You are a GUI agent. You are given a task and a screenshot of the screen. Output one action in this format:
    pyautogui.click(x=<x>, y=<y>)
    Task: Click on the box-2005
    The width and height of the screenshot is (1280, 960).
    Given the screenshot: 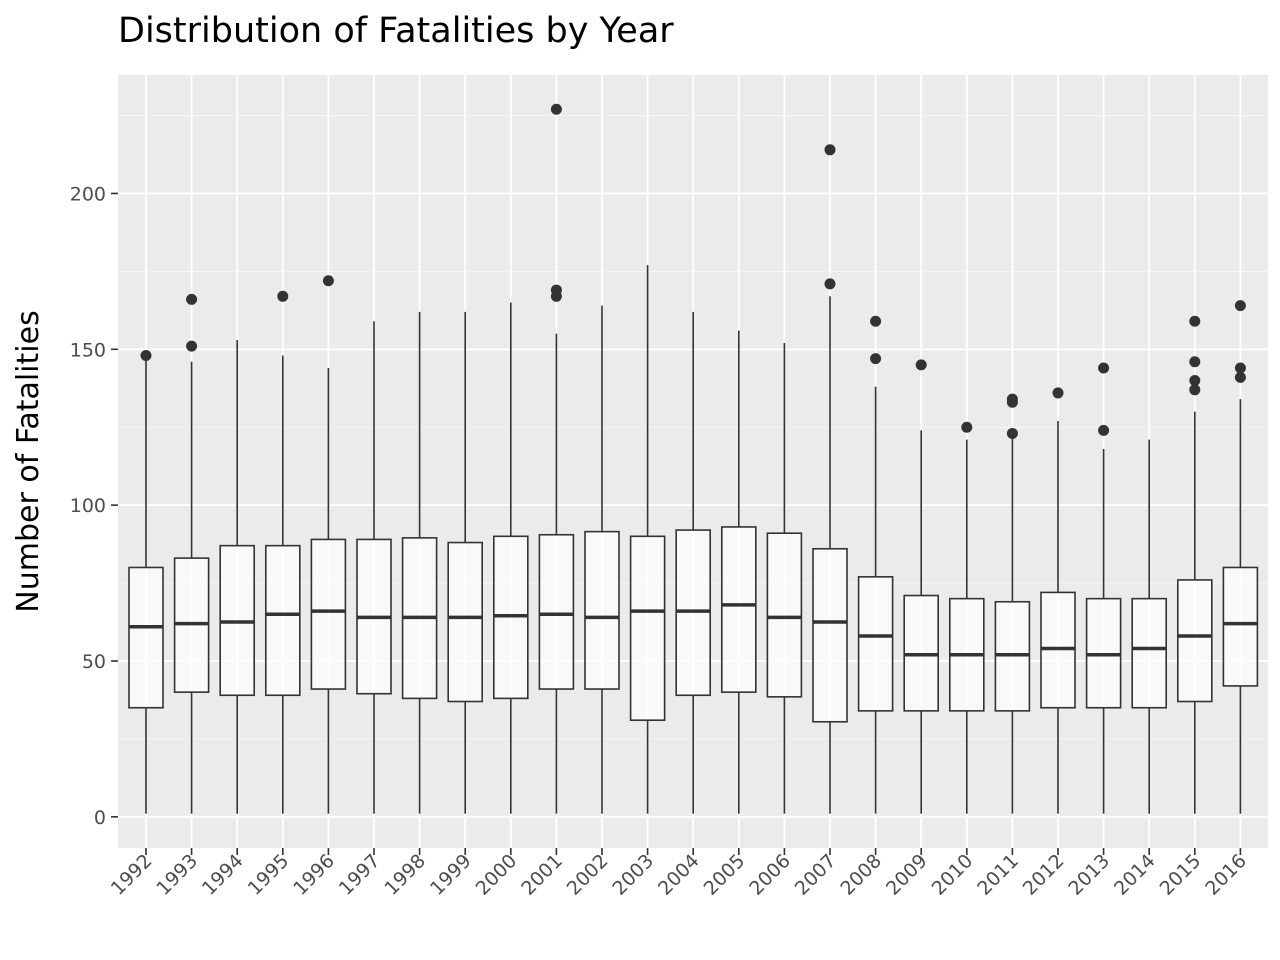 What is the action you would take?
    pyautogui.click(x=738, y=572)
    